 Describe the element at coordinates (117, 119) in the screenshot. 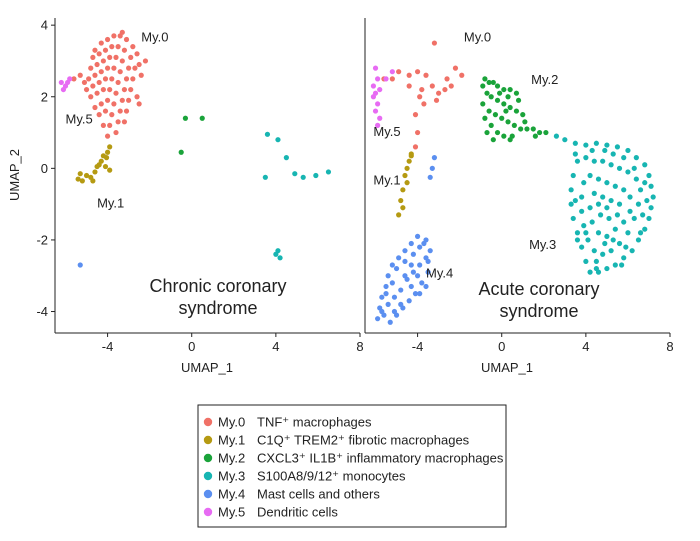

I see `cluster-labels: My.0 My.5 My.1` at that location.